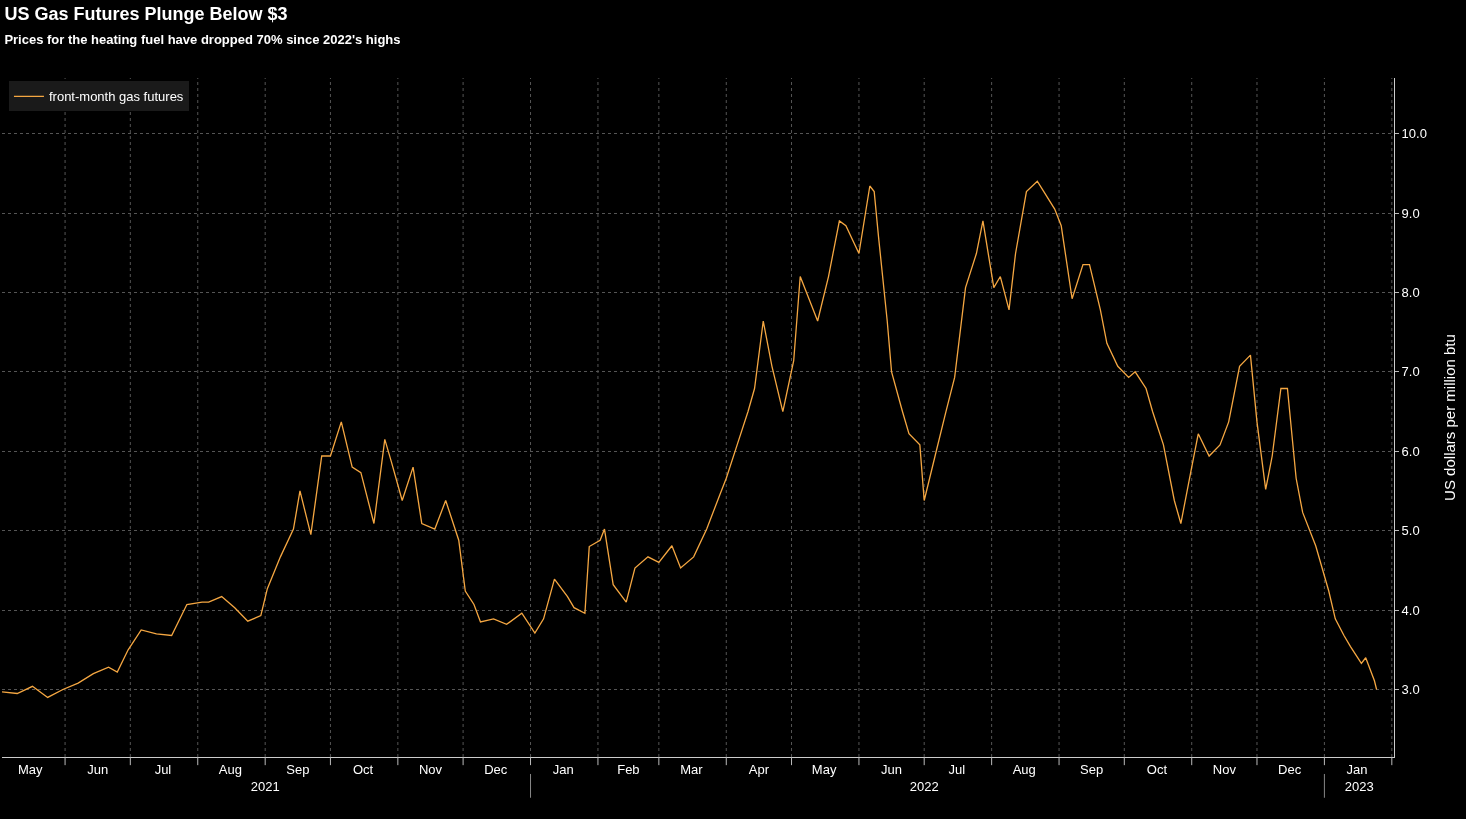 The height and width of the screenshot is (819, 1466). Describe the element at coordinates (146, 14) in the screenshot. I see `chart-title: US Gas Futures Plunge Below $3` at that location.